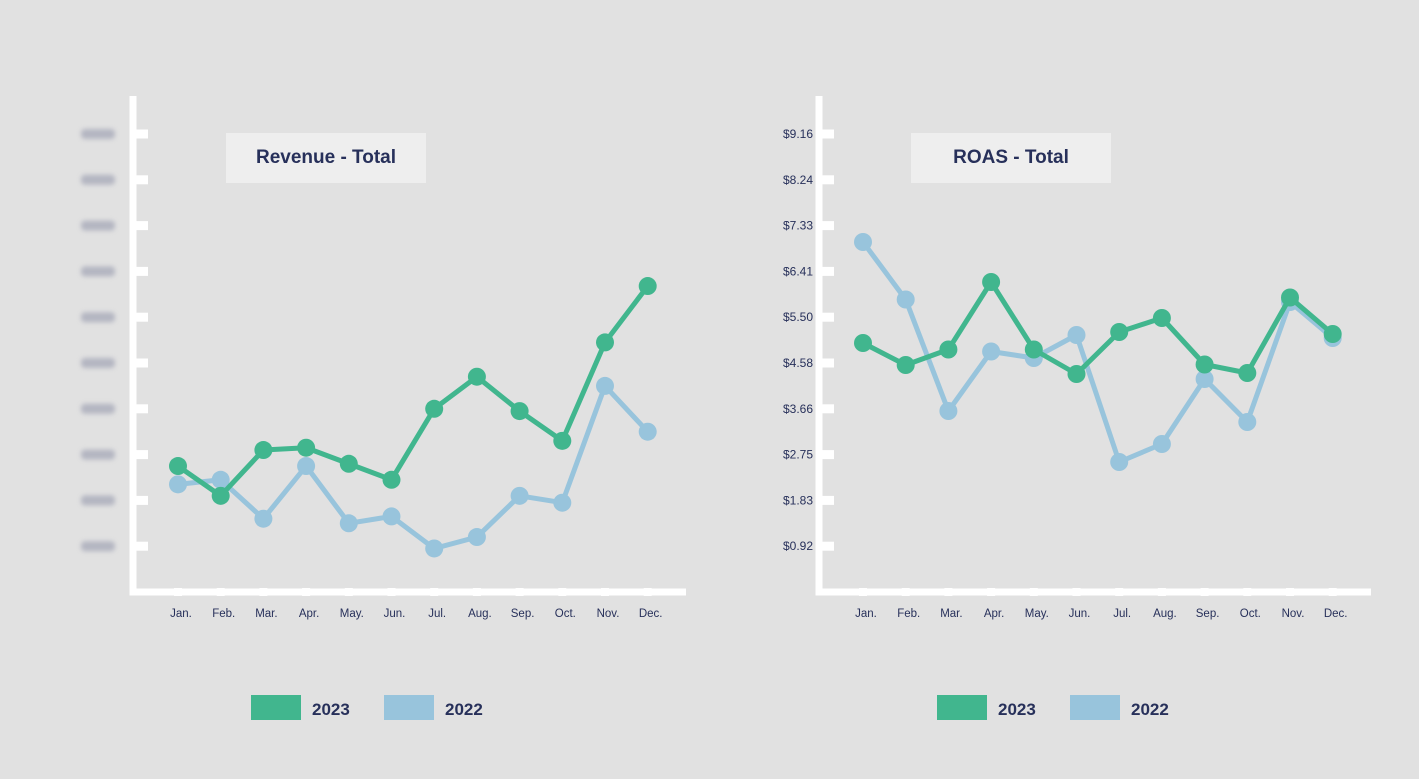 The width and height of the screenshot is (1419, 779). What do you see at coordinates (798, 455) in the screenshot?
I see `y-tick-label: $2.75` at bounding box center [798, 455].